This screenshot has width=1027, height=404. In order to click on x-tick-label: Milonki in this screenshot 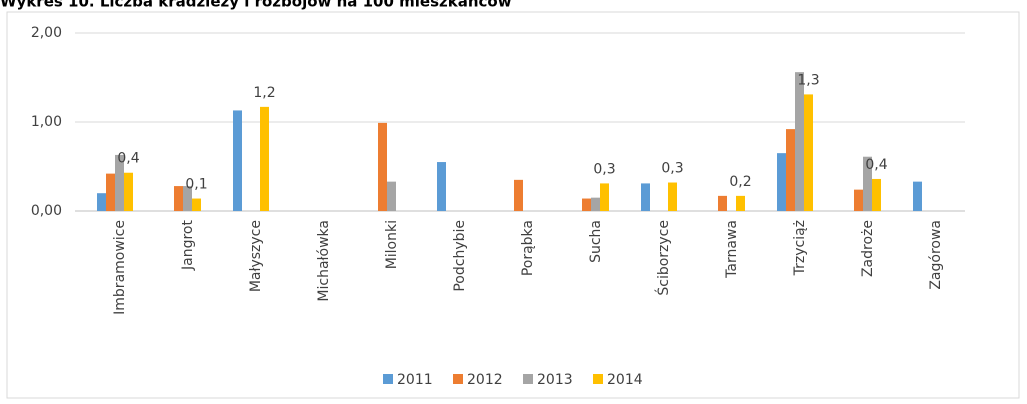, I will do `click(392, 244)`.